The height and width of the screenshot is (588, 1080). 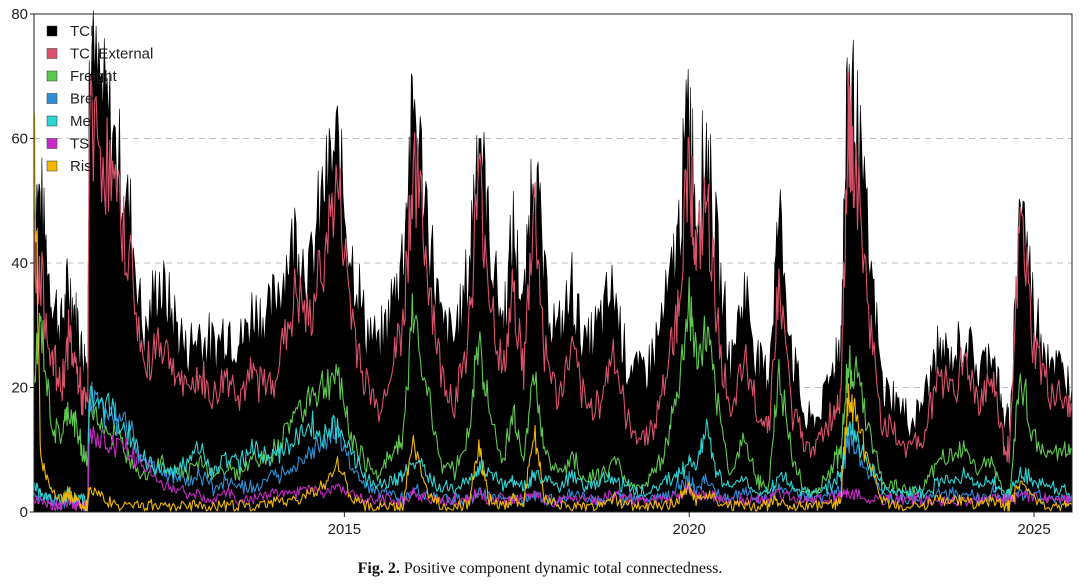 What do you see at coordinates (81, 166) in the screenshot?
I see `legend-label-ris: Ris` at bounding box center [81, 166].